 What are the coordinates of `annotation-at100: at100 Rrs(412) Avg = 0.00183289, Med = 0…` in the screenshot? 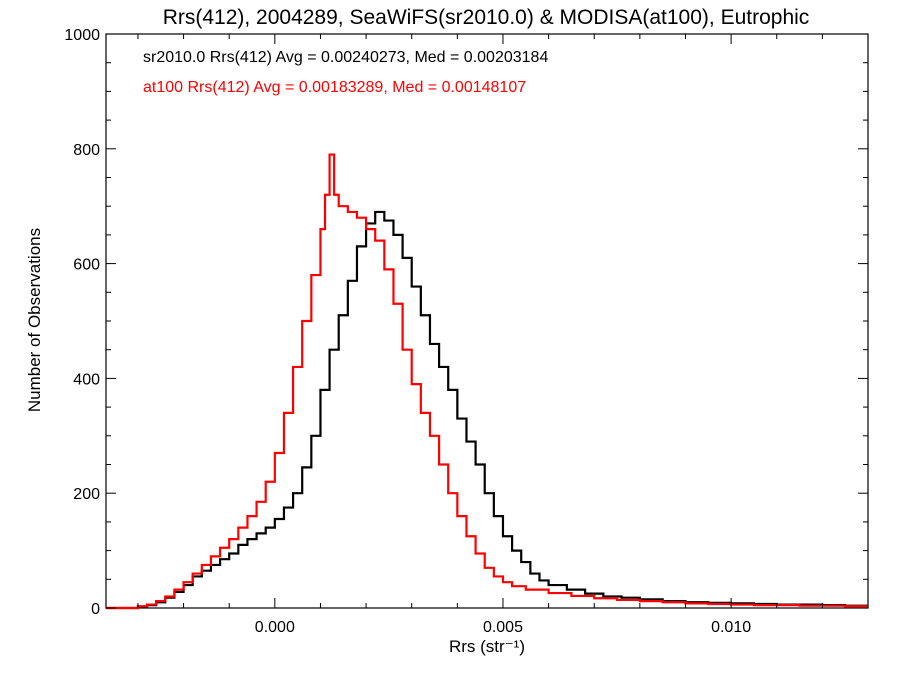 It's located at (334, 87).